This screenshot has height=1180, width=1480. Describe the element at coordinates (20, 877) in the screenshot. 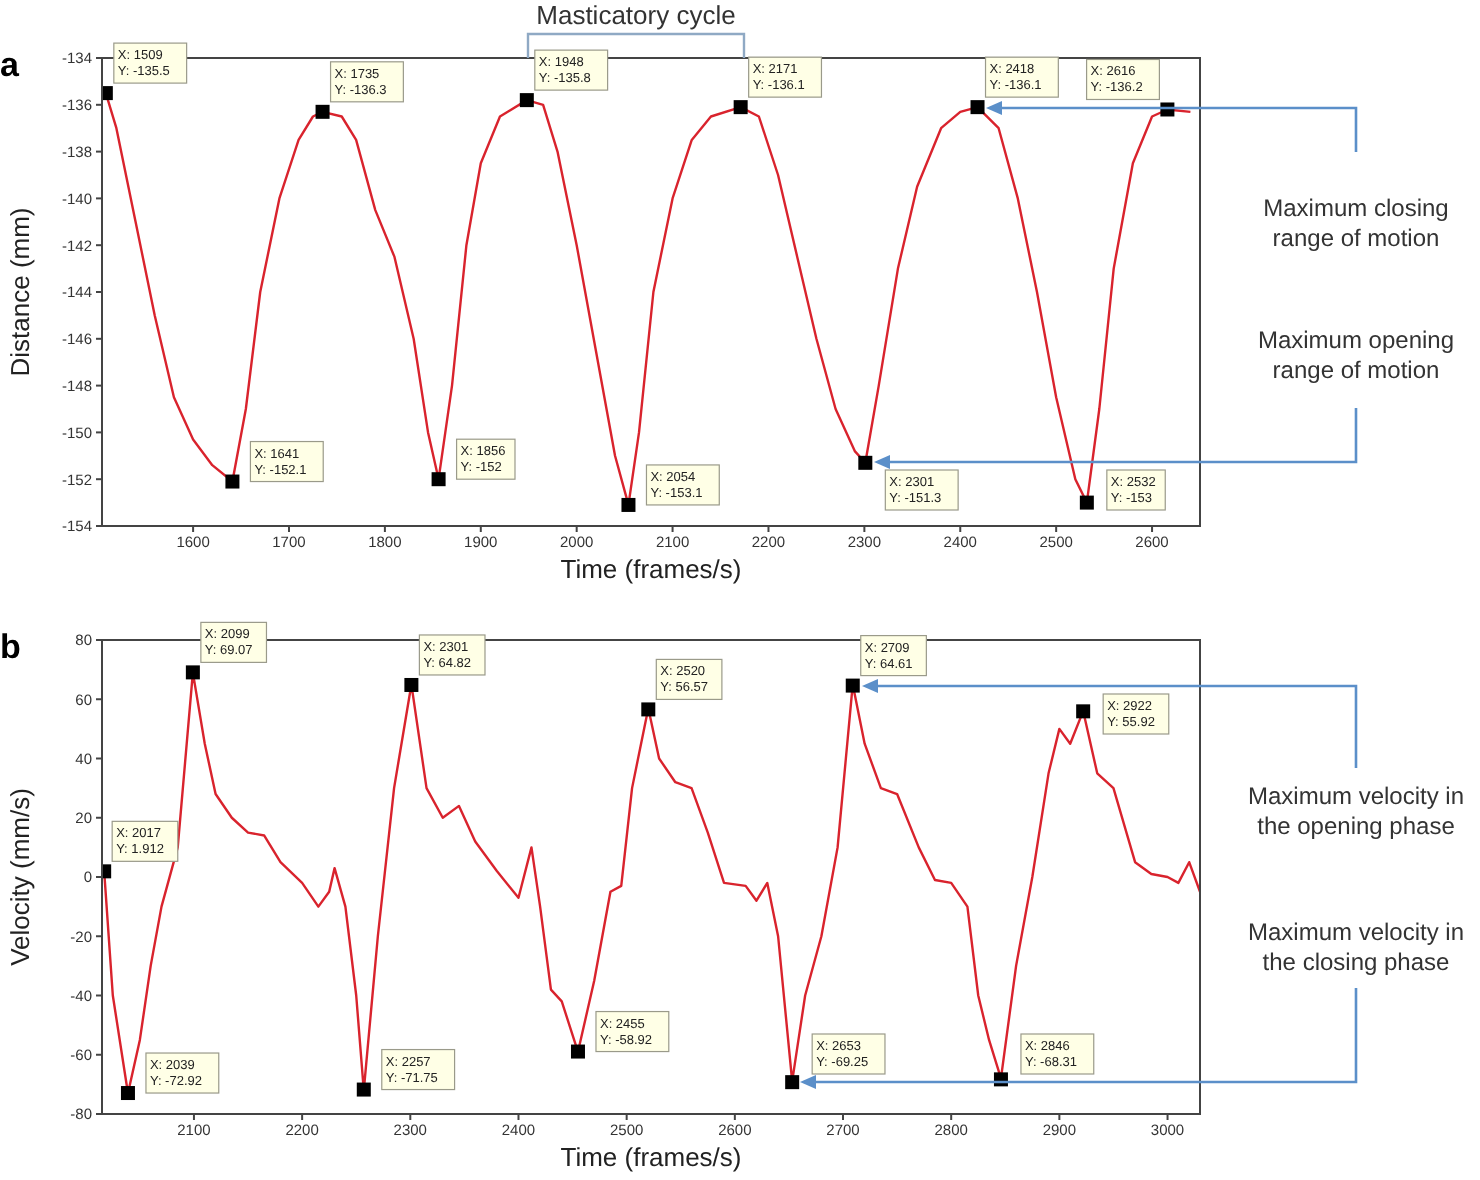

I see `y-axis-title: Velocity (mm/s)` at that location.